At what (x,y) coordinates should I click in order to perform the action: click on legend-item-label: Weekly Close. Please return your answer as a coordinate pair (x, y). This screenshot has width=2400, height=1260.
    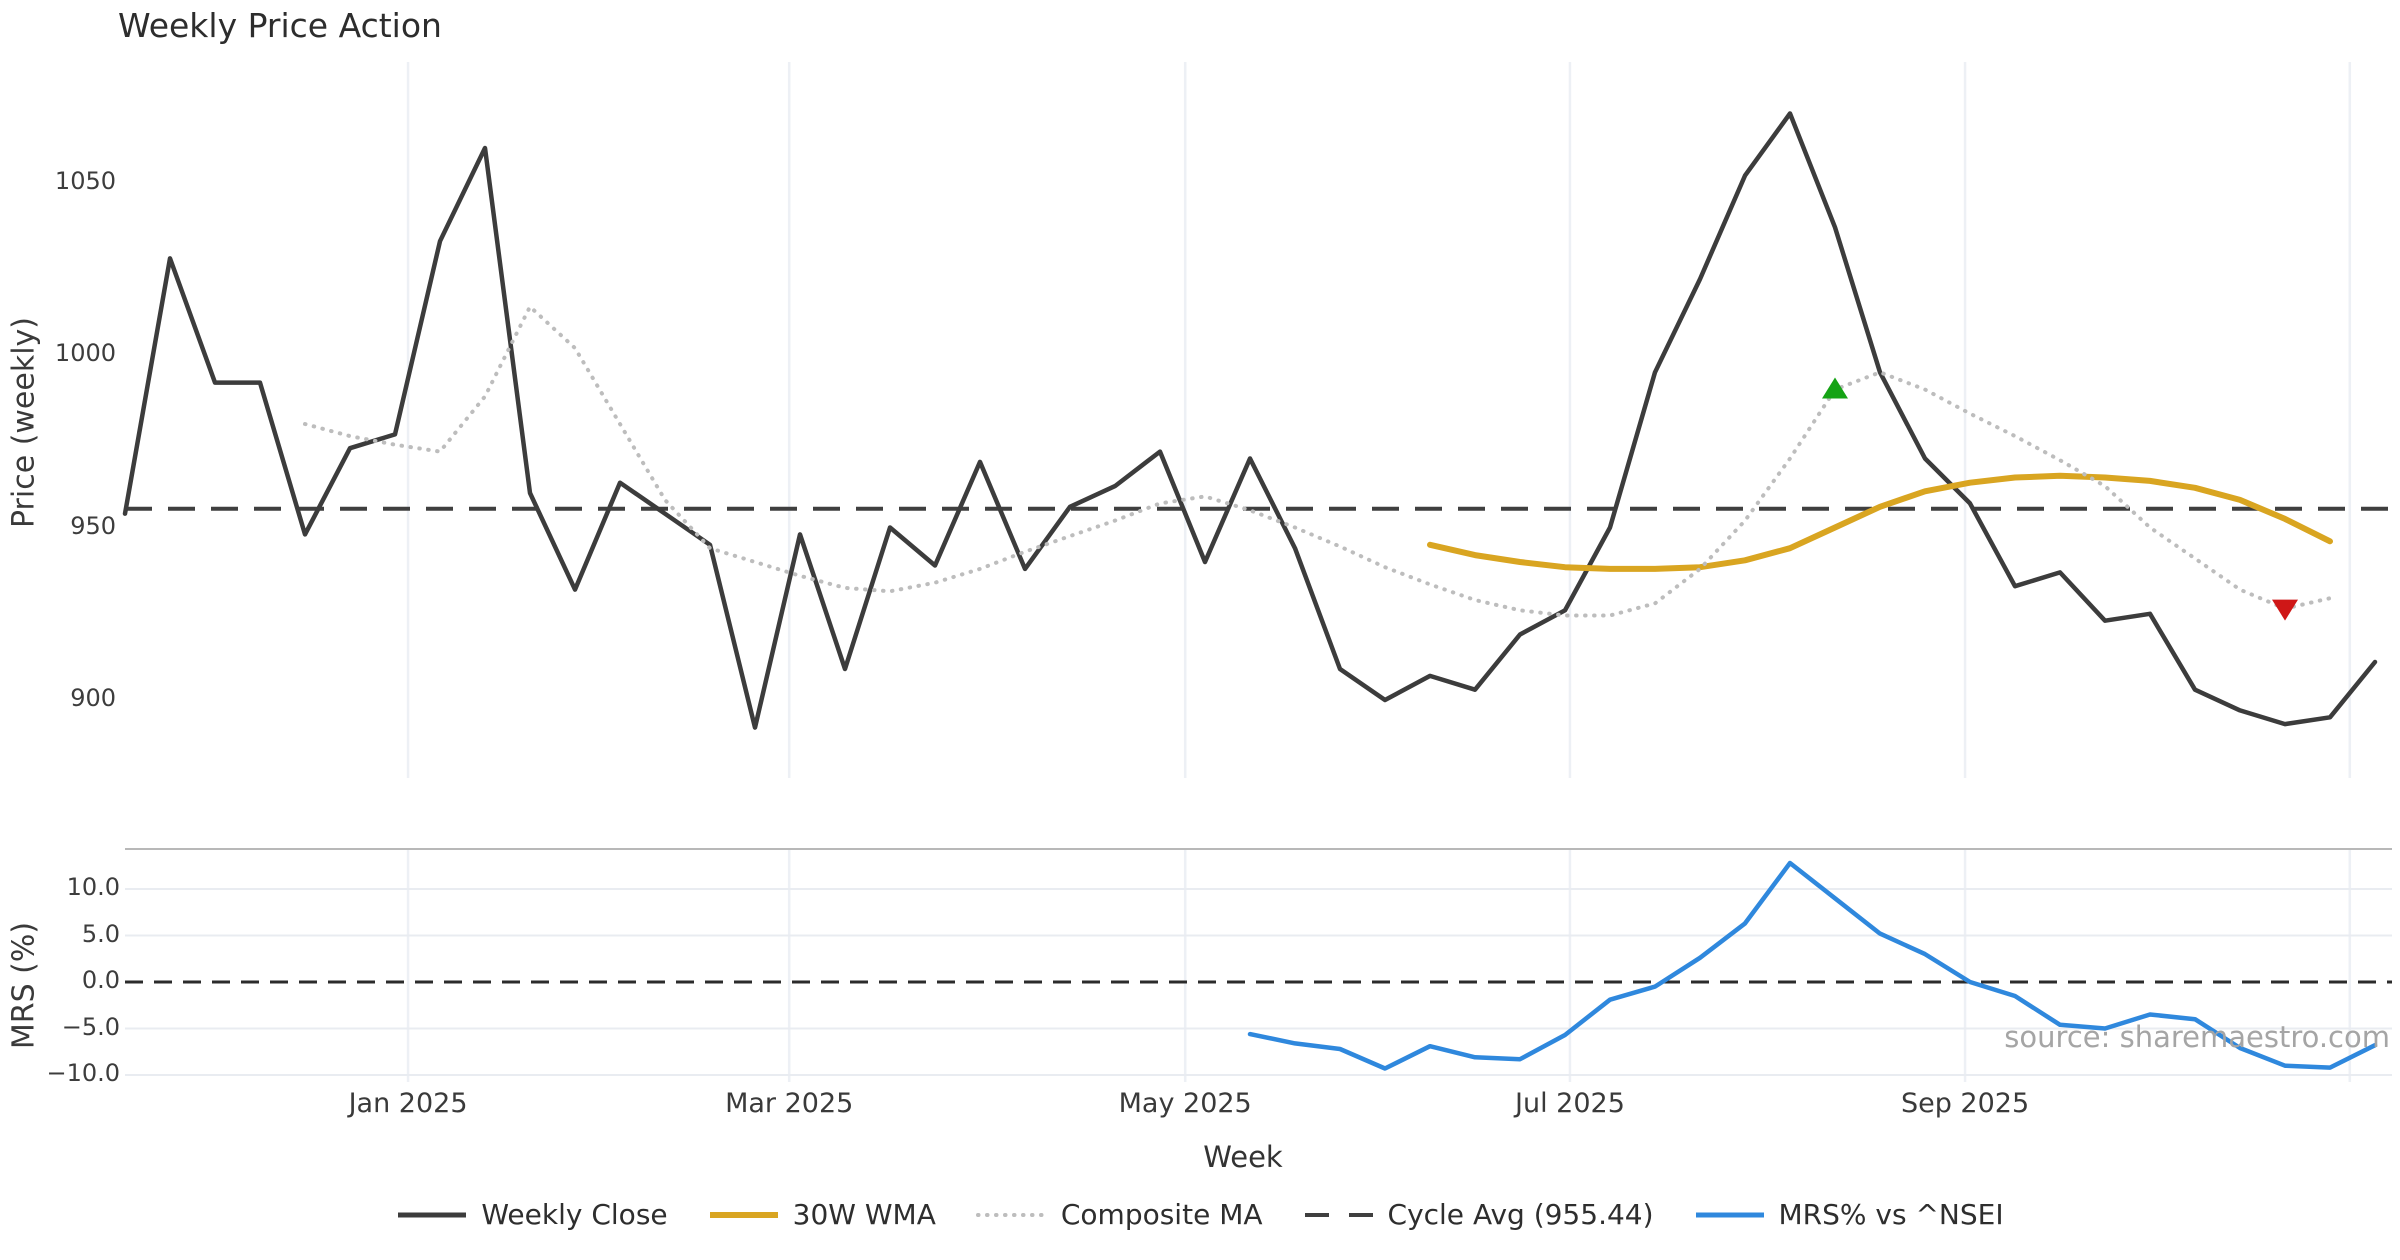
    Looking at the image, I should click on (574, 1214).